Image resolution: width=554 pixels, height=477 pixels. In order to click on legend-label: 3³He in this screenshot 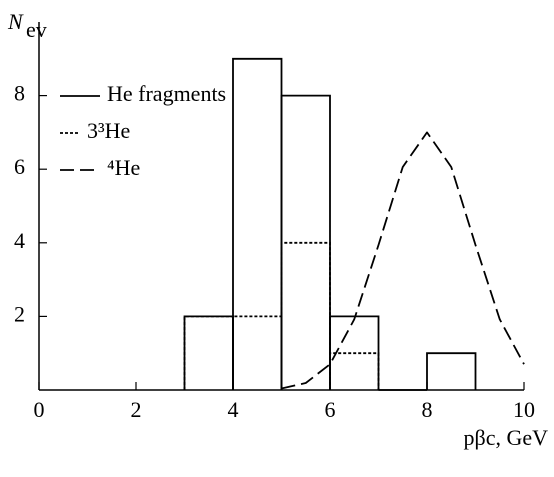, I will do `click(108, 130)`.